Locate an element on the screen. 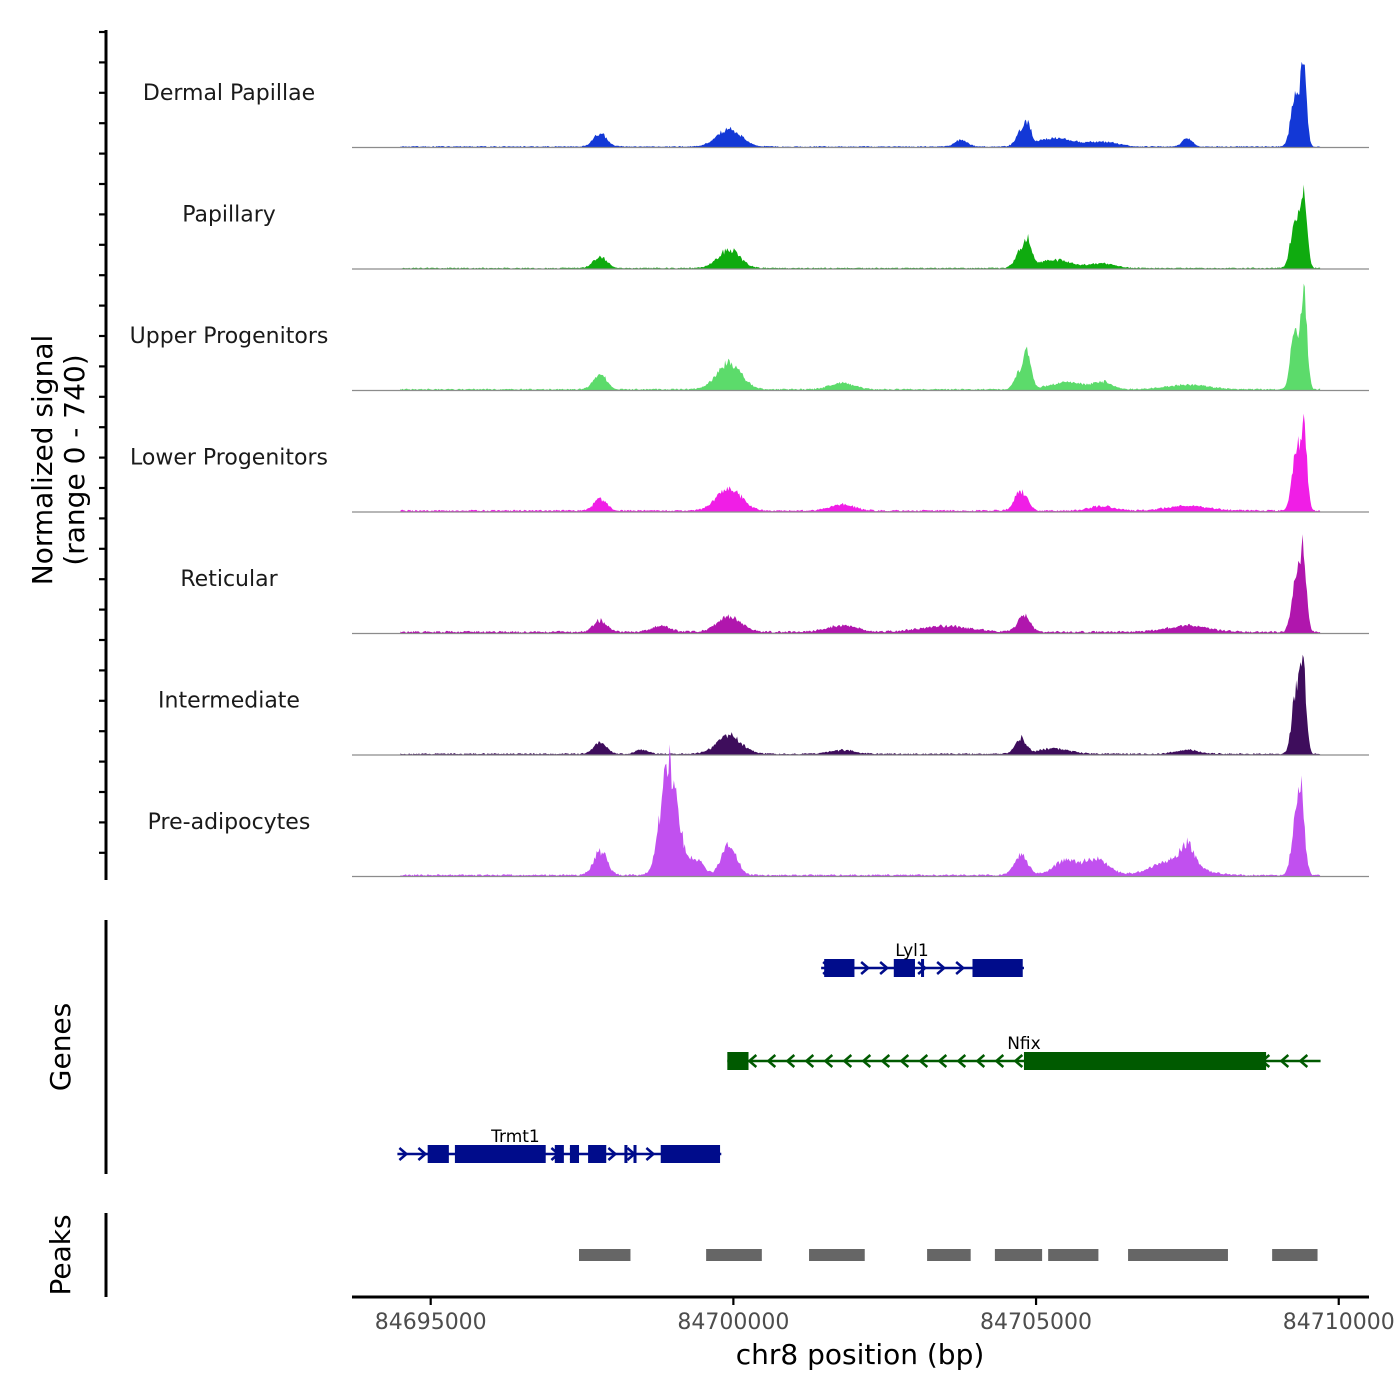 This screenshot has height=1400, width=1400. signal-track: Reticular is located at coordinates (774, 584).